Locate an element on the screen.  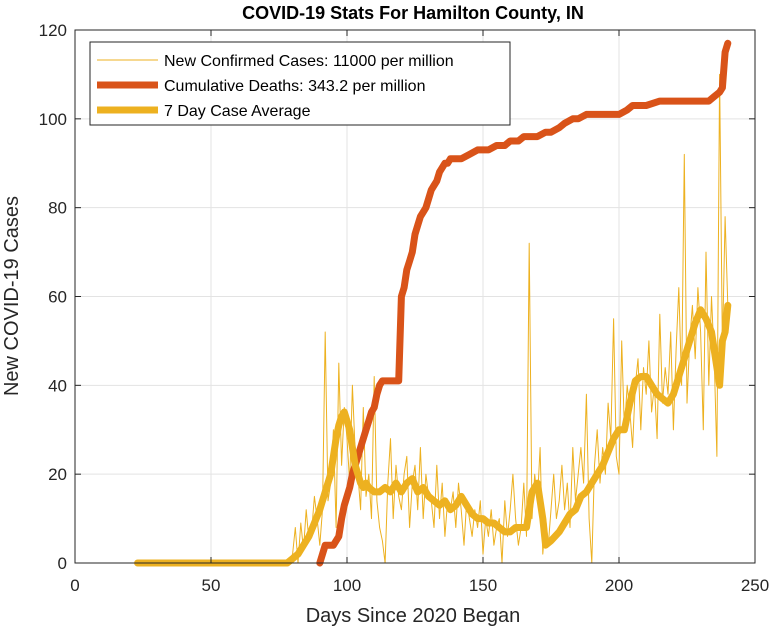
x-tick-label: 0 is located at coordinates (74, 585).